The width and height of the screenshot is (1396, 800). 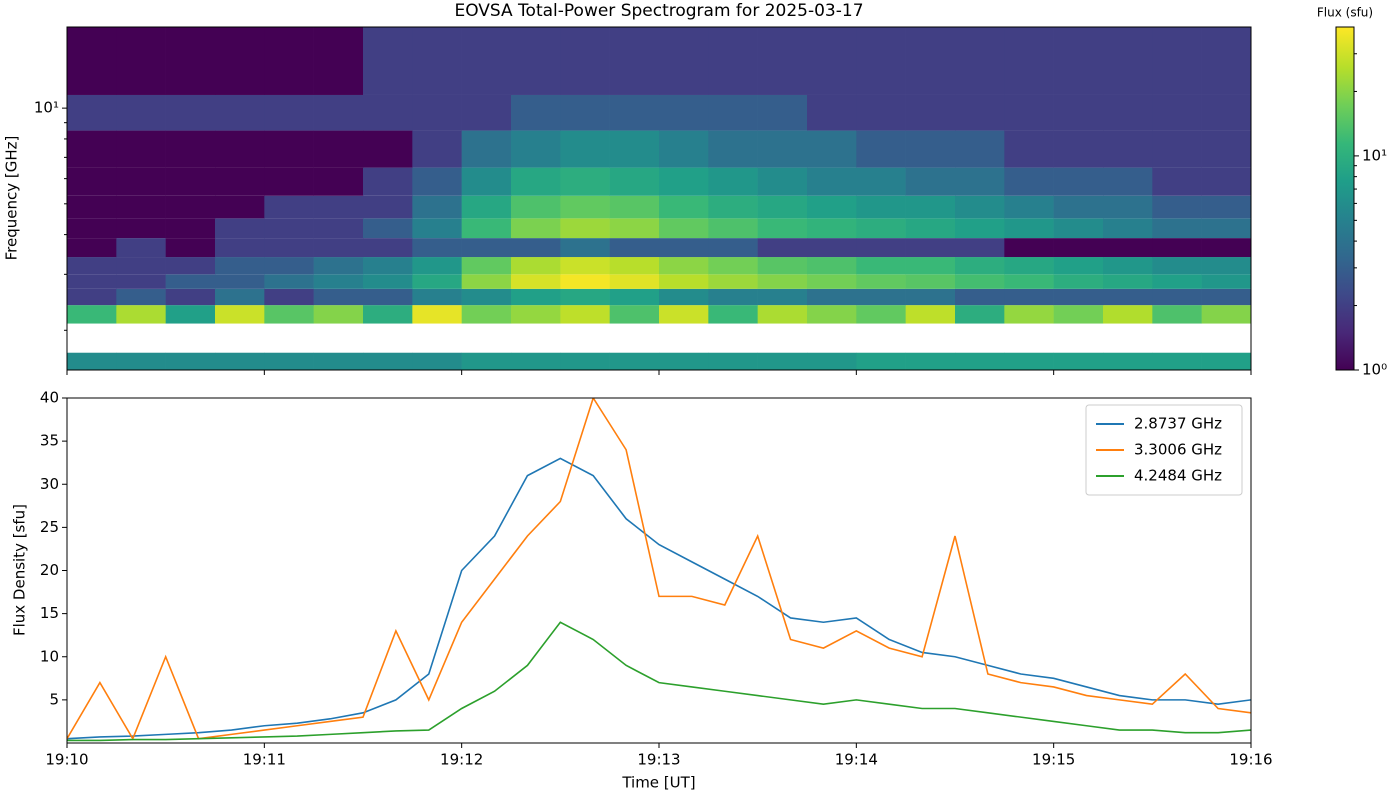 I want to click on y-tick-label: 40, so click(x=49, y=398).